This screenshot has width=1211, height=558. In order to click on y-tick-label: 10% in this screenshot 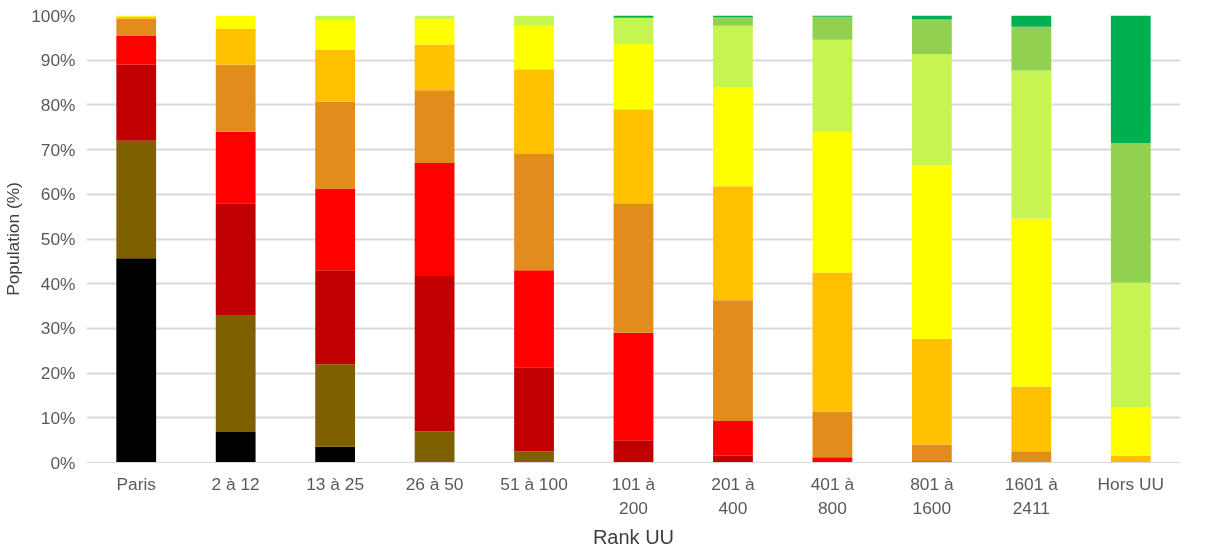, I will do `click(58, 417)`.